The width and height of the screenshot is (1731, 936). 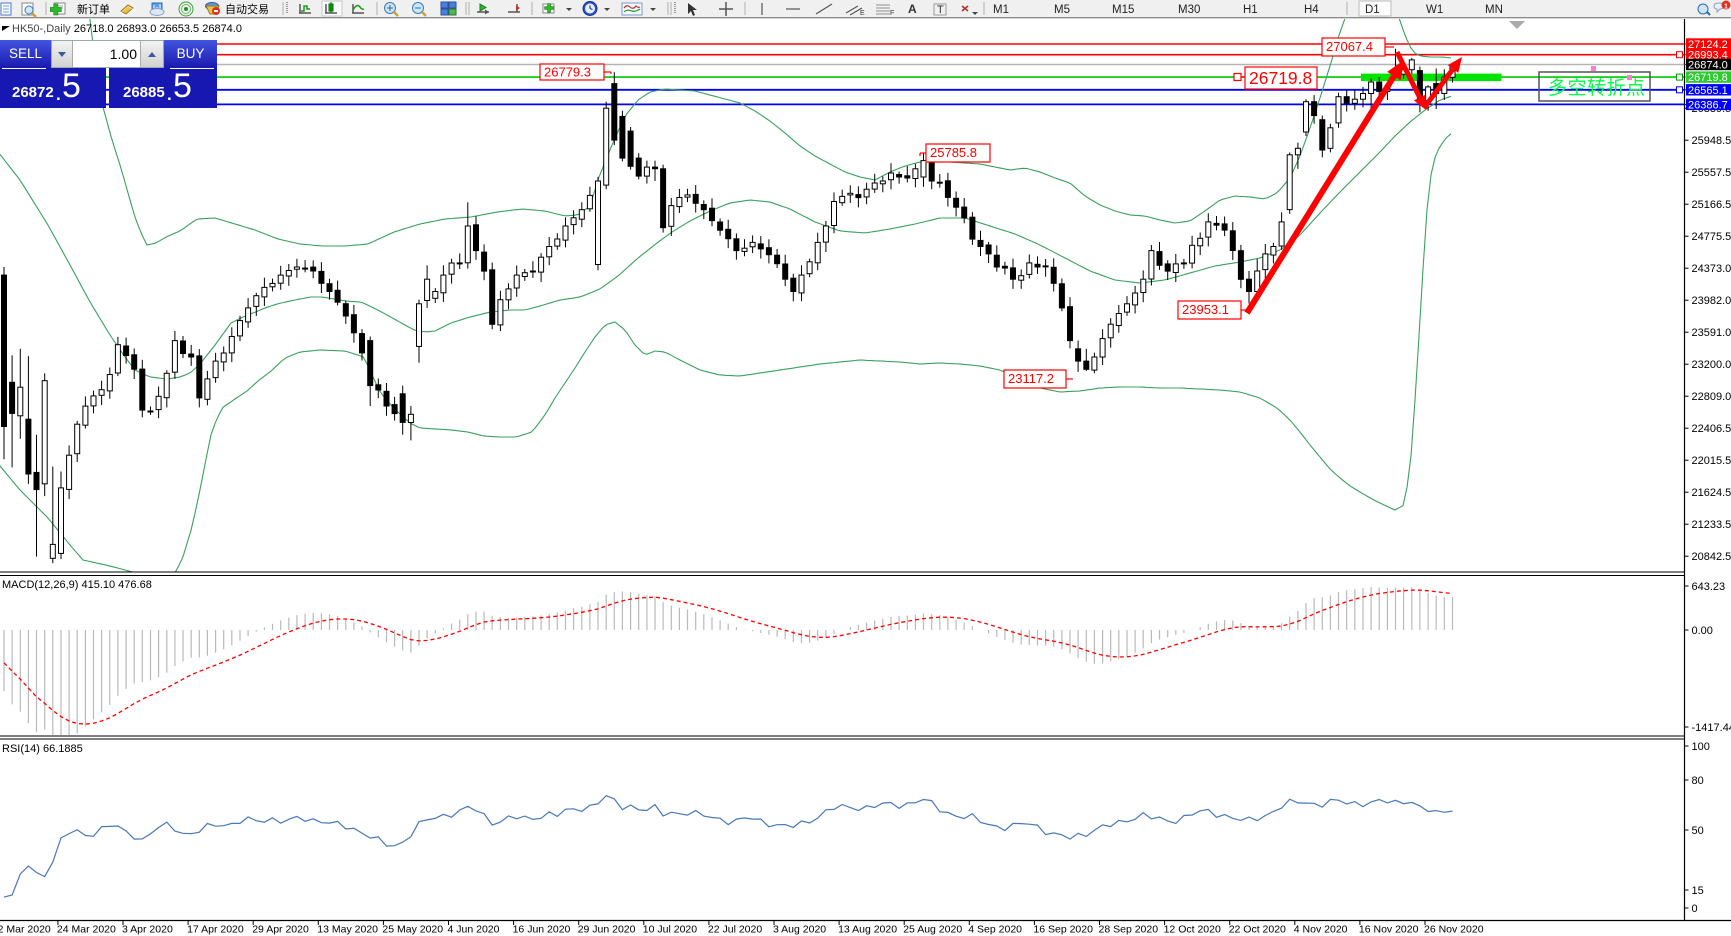 What do you see at coordinates (1389, 930) in the screenshot?
I see `svg-text: 16 Nov 2020` at bounding box center [1389, 930].